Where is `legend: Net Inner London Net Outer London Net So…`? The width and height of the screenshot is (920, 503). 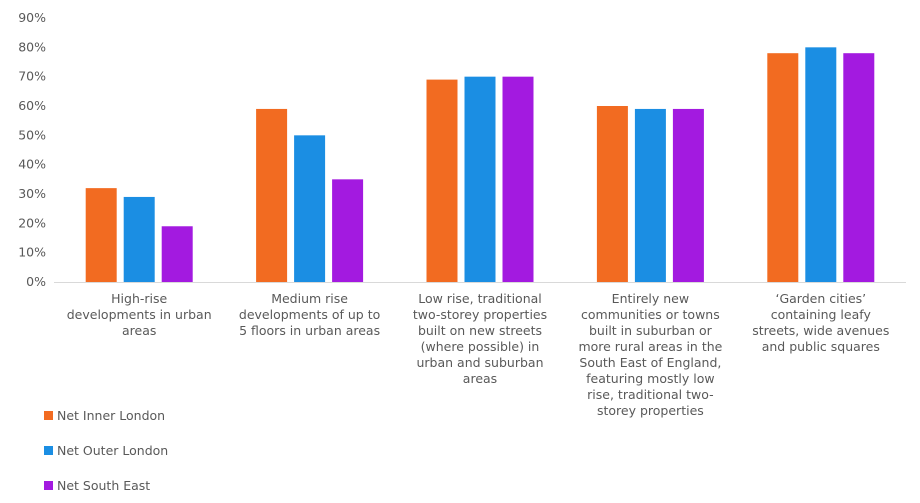
legend: Net Inner London Net Outer London Net So… is located at coordinates (106, 450).